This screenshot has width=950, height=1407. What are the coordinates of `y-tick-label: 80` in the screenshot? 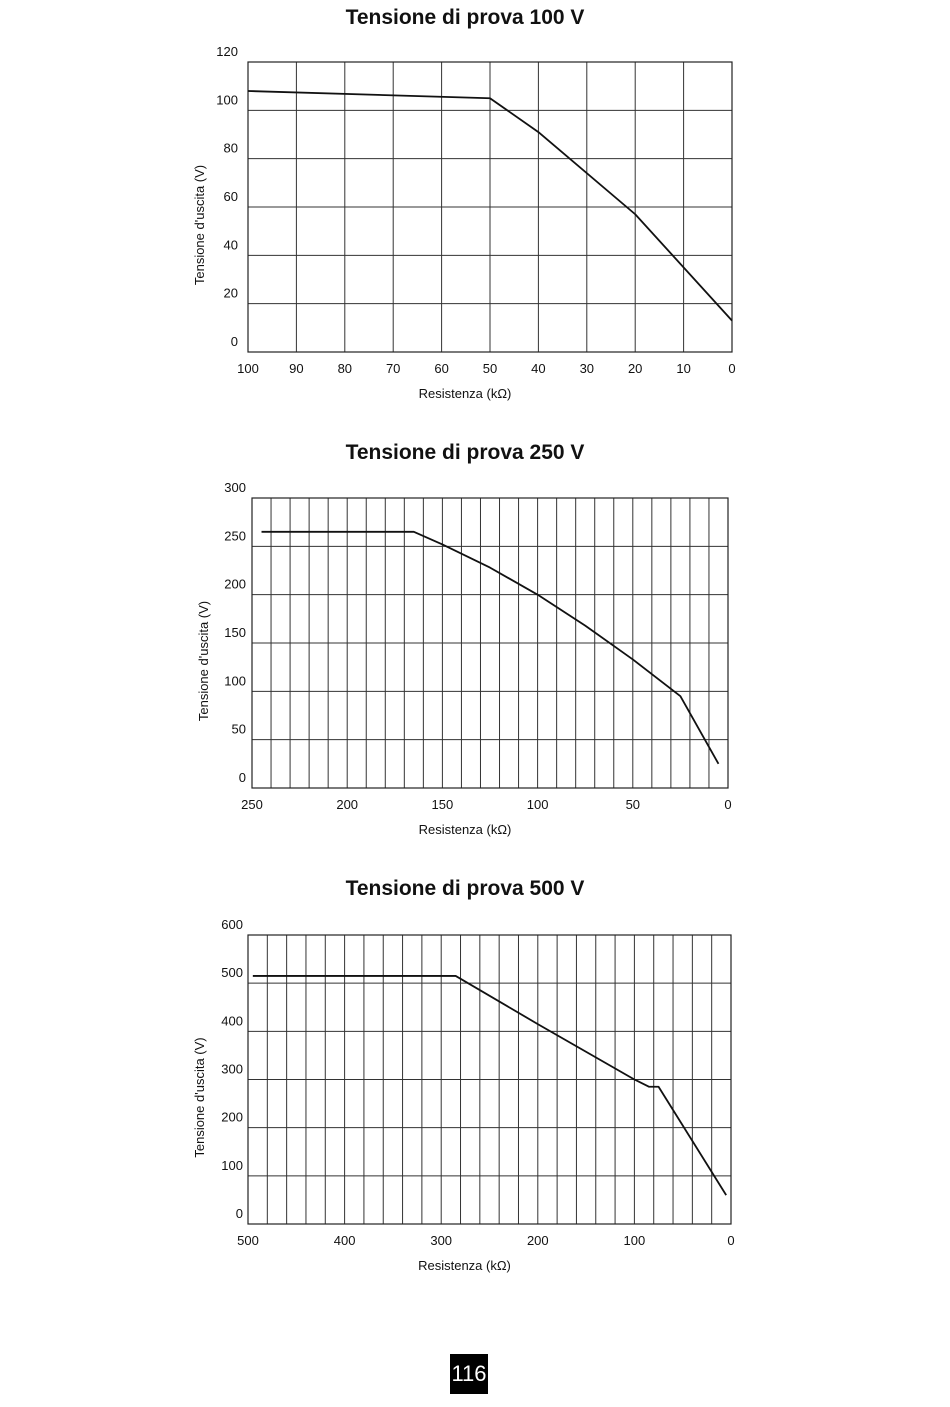 It's located at (231, 148).